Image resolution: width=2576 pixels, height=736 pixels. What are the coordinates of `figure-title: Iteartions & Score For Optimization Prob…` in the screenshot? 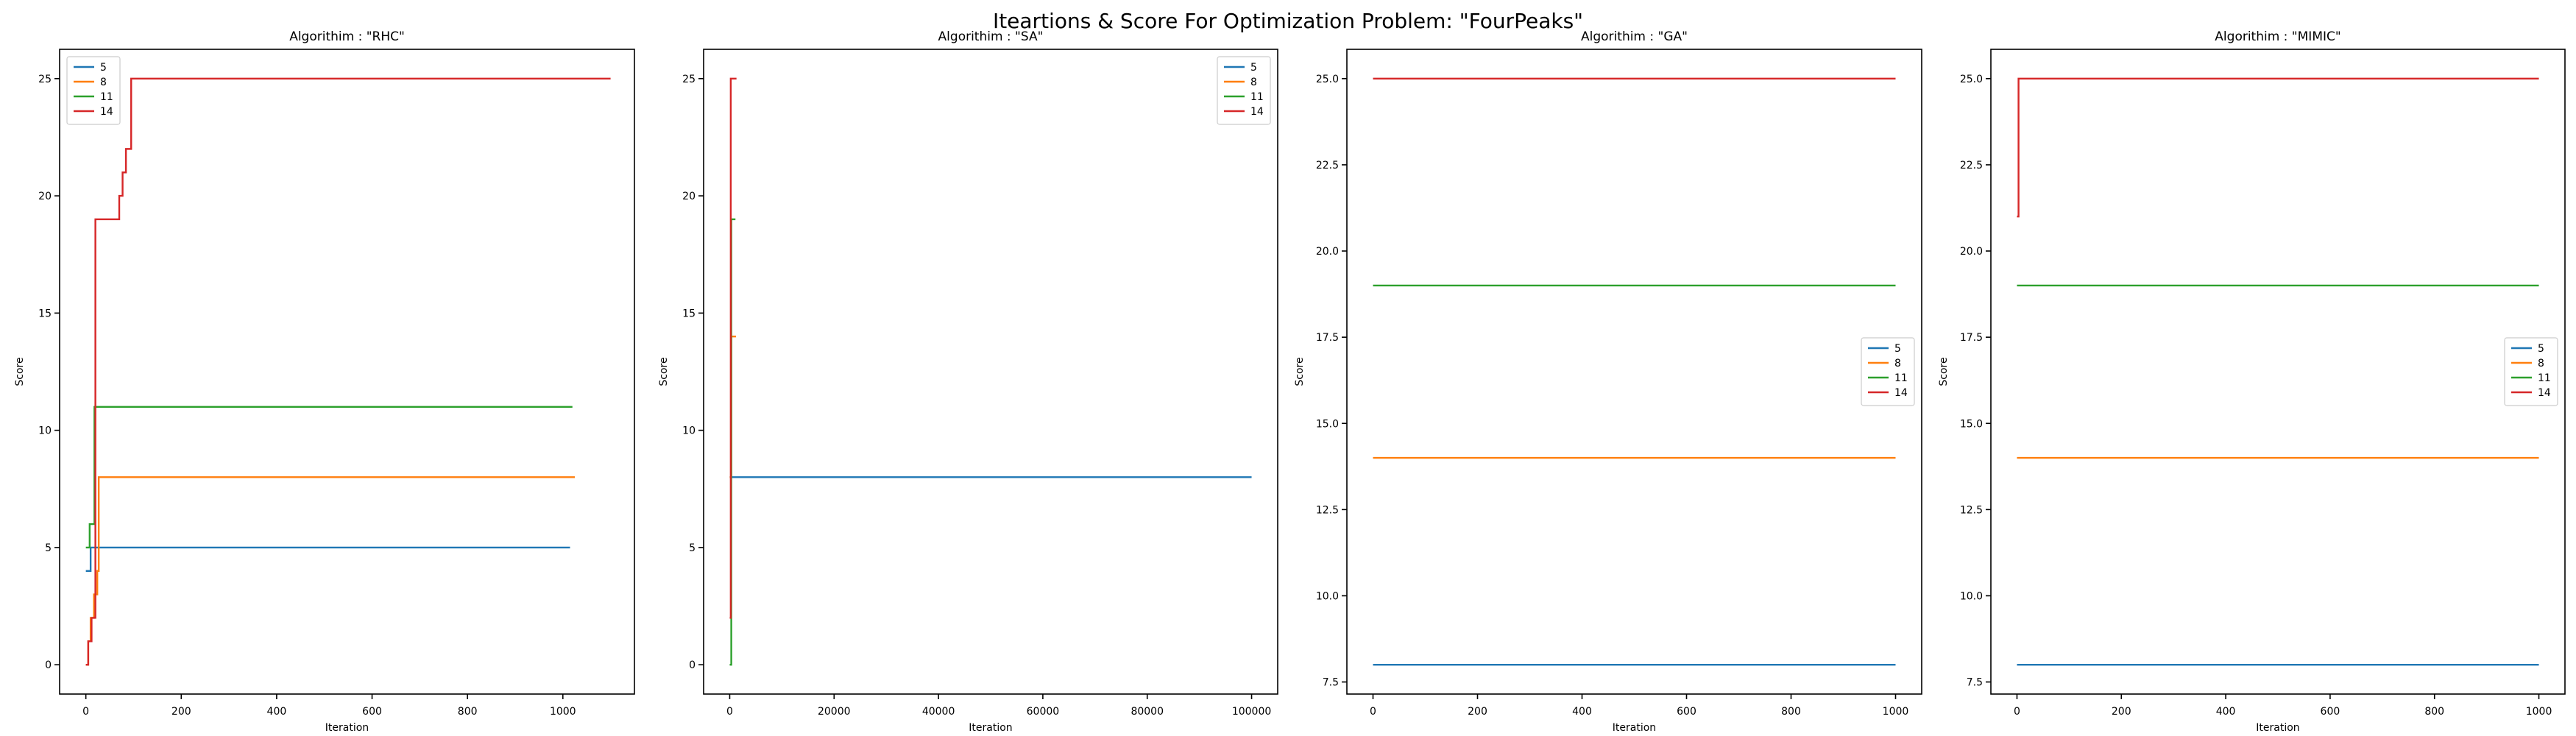 It's located at (1288, 21).